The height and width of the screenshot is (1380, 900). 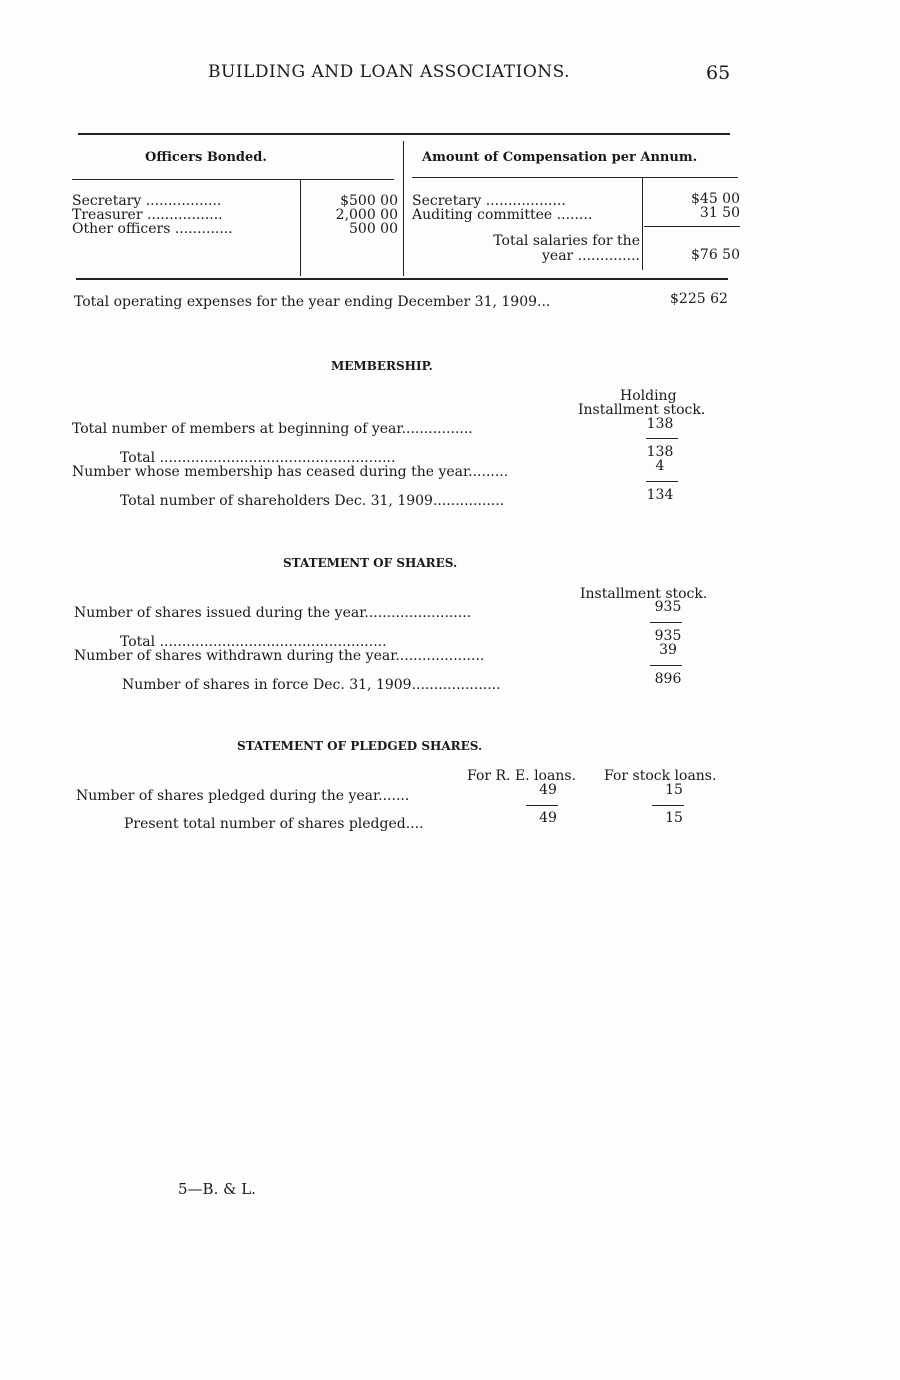 What do you see at coordinates (648, 396) in the screenshot?
I see `column-header: Holding` at bounding box center [648, 396].